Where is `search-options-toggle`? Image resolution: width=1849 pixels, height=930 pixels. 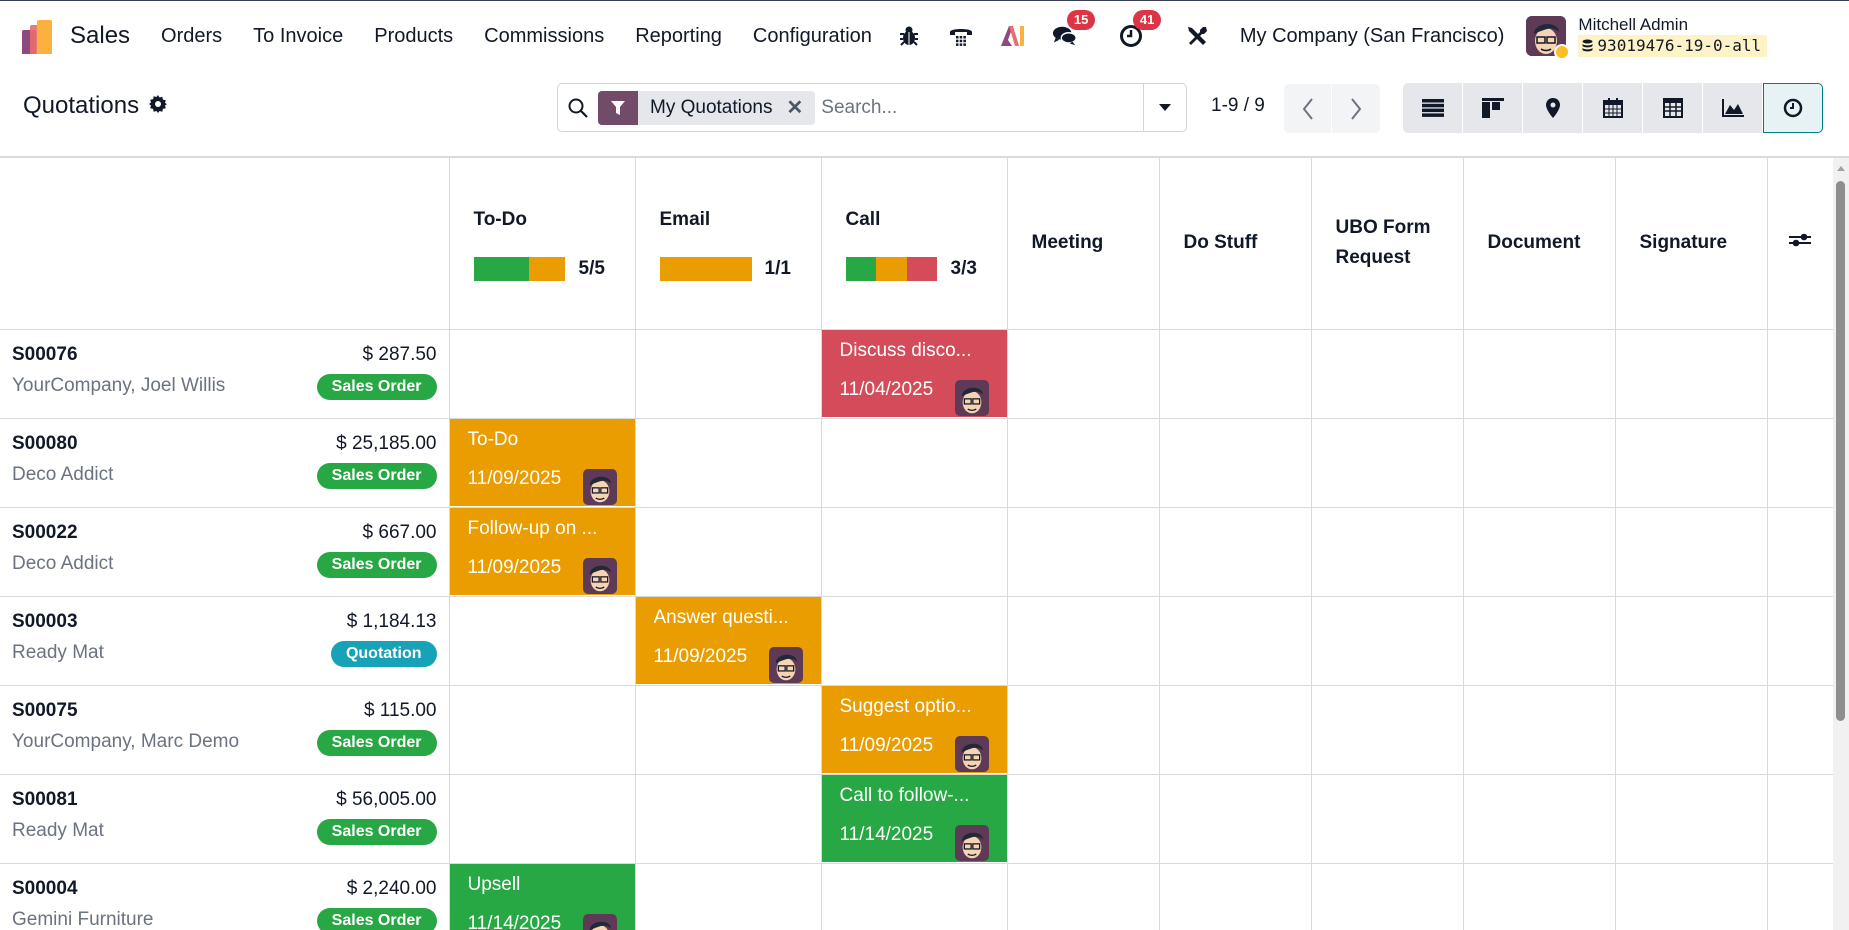
search-options-toggle is located at coordinates (1164, 107).